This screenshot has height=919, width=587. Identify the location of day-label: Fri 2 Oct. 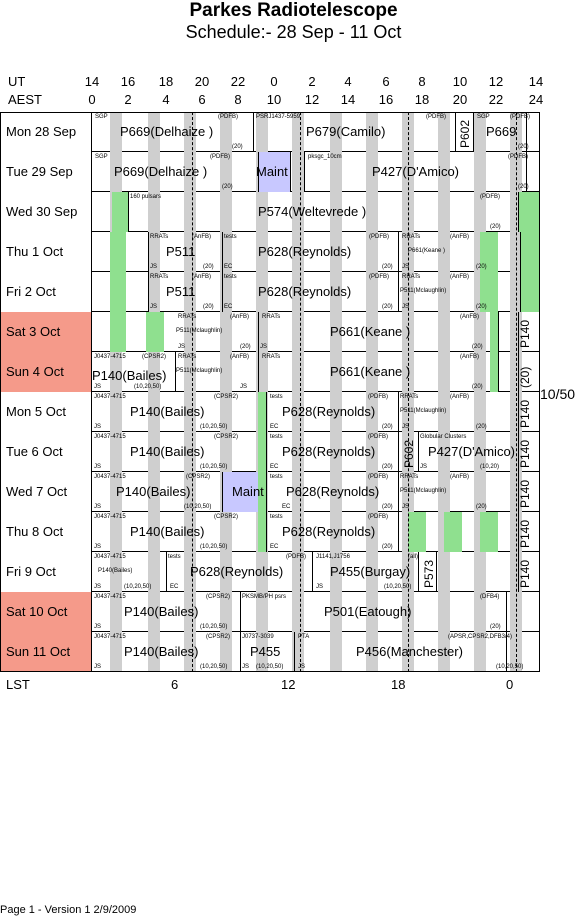
(46, 292).